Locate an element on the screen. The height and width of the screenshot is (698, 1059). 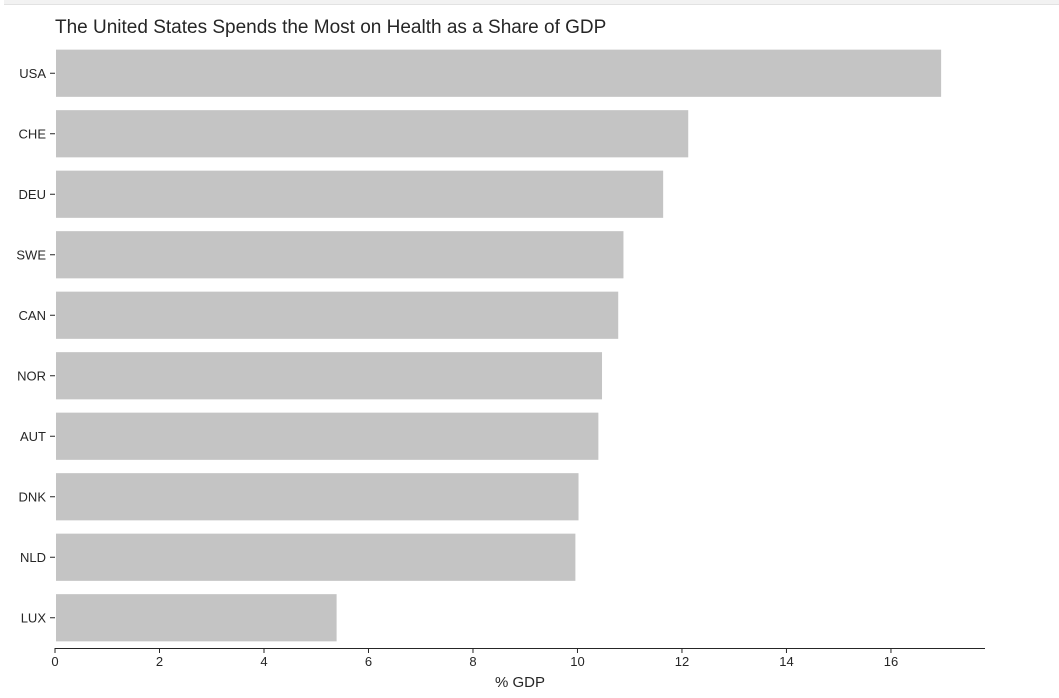
bar-aut is located at coordinates (327, 436).